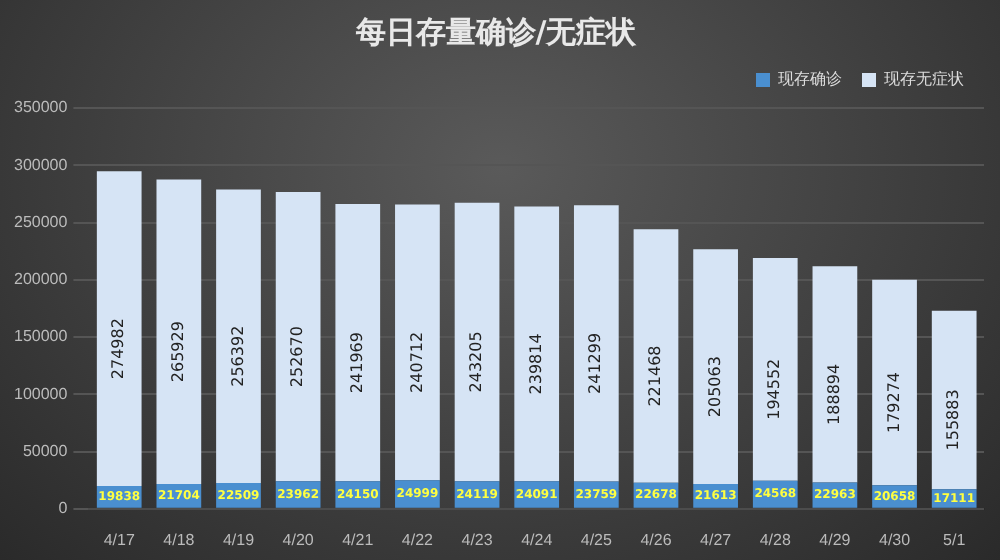 Image resolution: width=1000 pixels, height=560 pixels. What do you see at coordinates (118, 349) in the screenshot?
I see `data-label: 274982` at bounding box center [118, 349].